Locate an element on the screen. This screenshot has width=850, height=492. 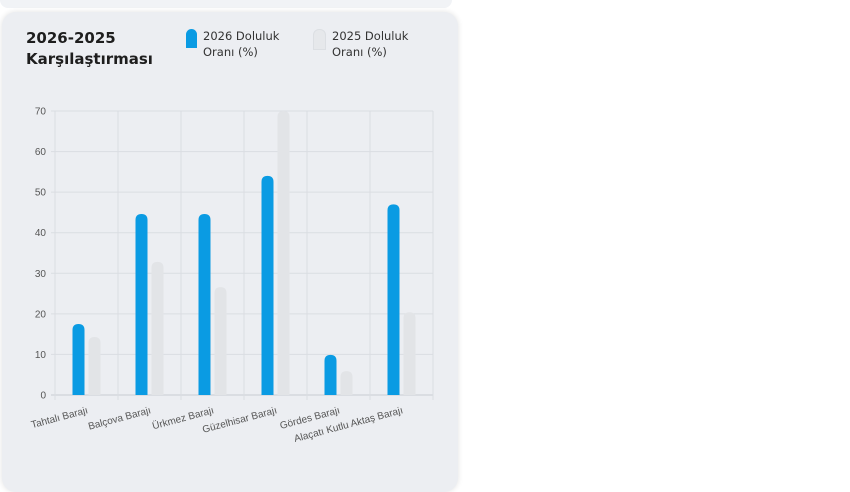
x-tick-label: Balçova Barajı is located at coordinates (119, 418).